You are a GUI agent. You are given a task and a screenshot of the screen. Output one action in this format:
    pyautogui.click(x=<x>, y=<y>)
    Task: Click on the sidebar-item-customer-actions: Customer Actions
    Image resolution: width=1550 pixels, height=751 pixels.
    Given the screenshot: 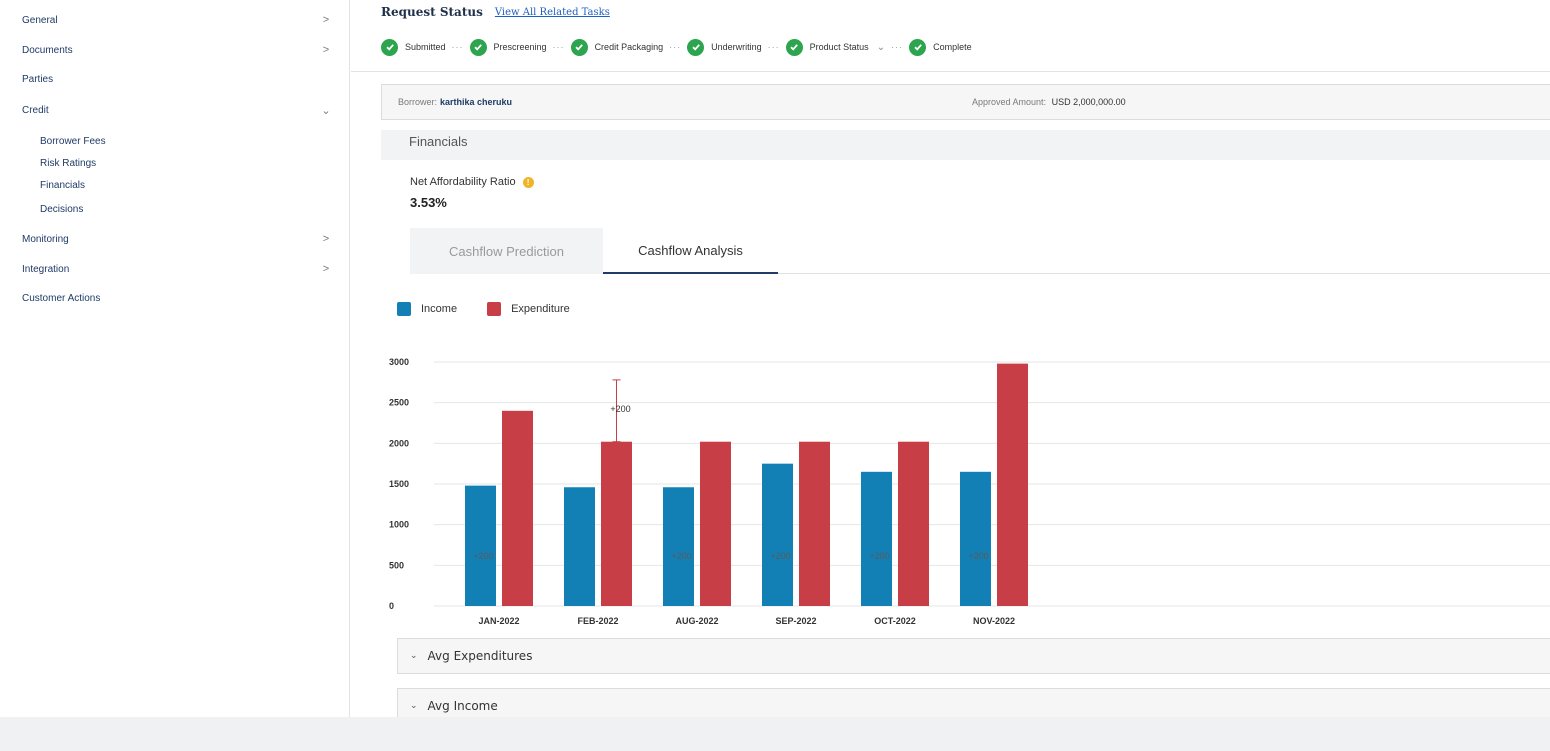 What is the action you would take?
    pyautogui.click(x=177, y=298)
    